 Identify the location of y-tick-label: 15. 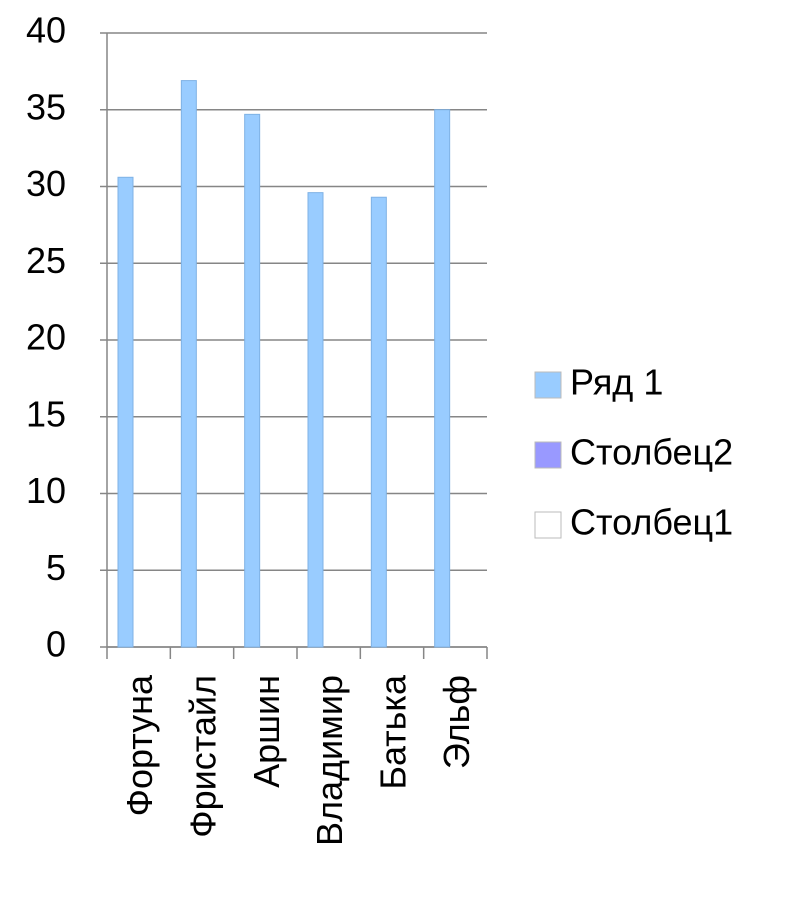
(46, 413).